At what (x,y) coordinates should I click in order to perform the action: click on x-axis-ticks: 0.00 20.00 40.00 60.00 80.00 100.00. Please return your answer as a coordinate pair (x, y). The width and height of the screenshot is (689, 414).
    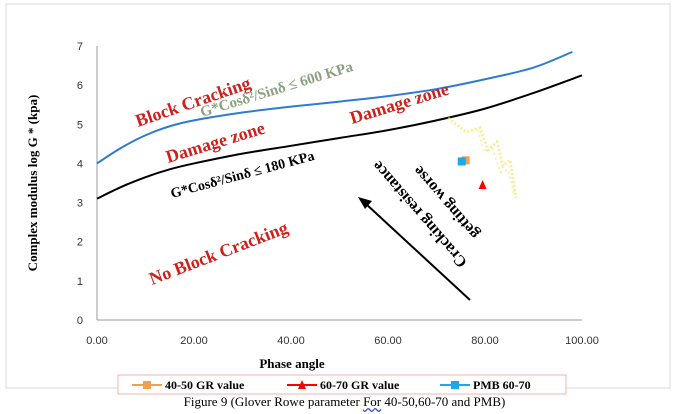
    Looking at the image, I should click on (342, 341).